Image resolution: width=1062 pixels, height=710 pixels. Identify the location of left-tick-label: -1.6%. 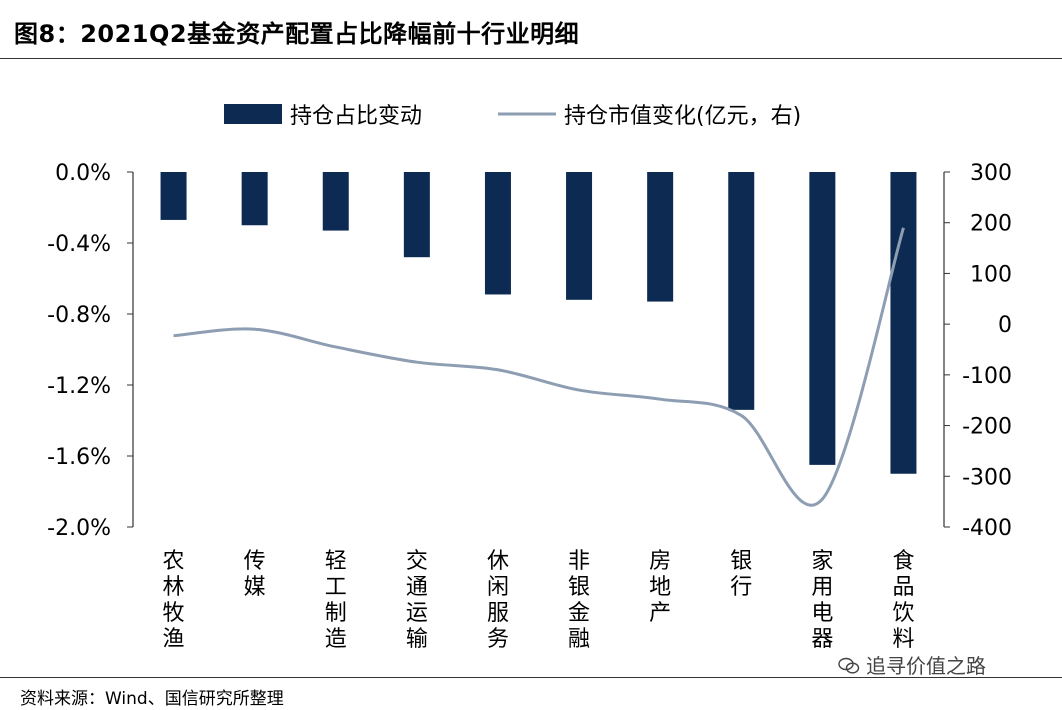
(79, 457).